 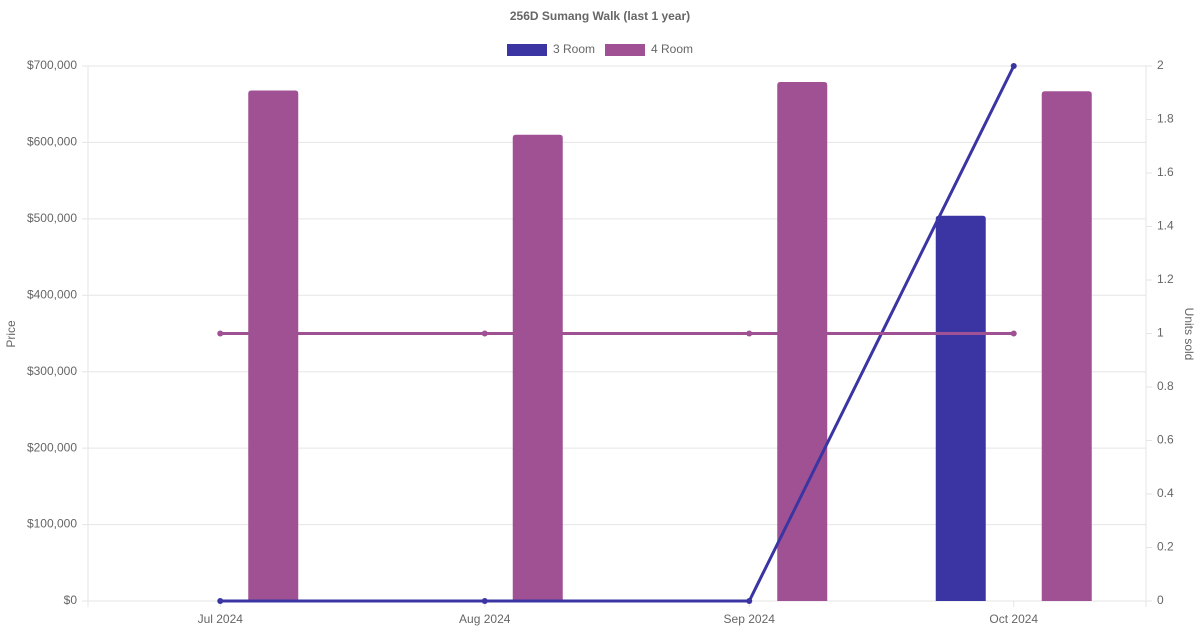 I want to click on y2-tick-label: 0.4, so click(x=1165, y=493).